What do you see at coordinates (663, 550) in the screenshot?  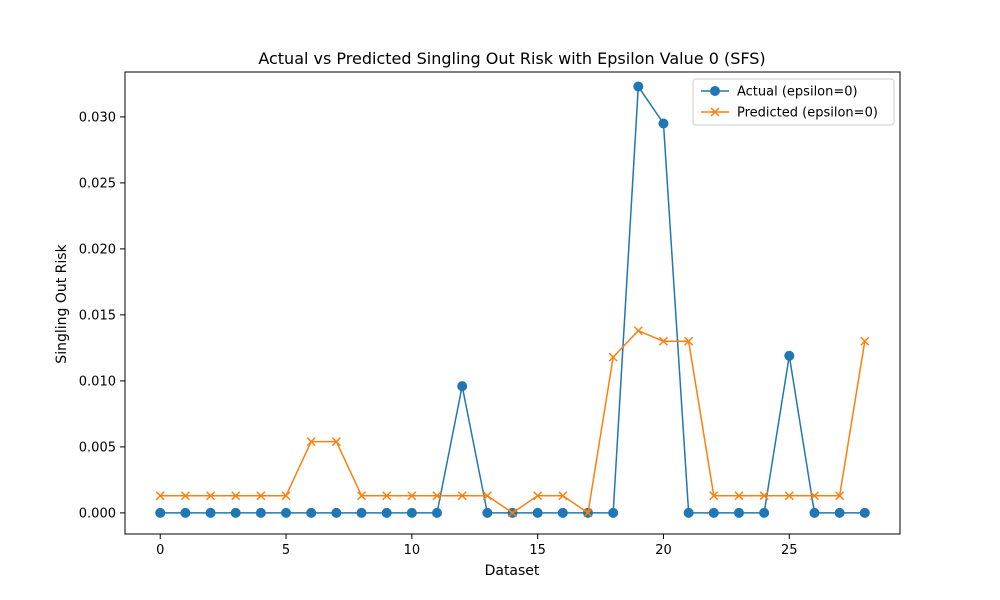 I see `x-tick-label: 20` at bounding box center [663, 550].